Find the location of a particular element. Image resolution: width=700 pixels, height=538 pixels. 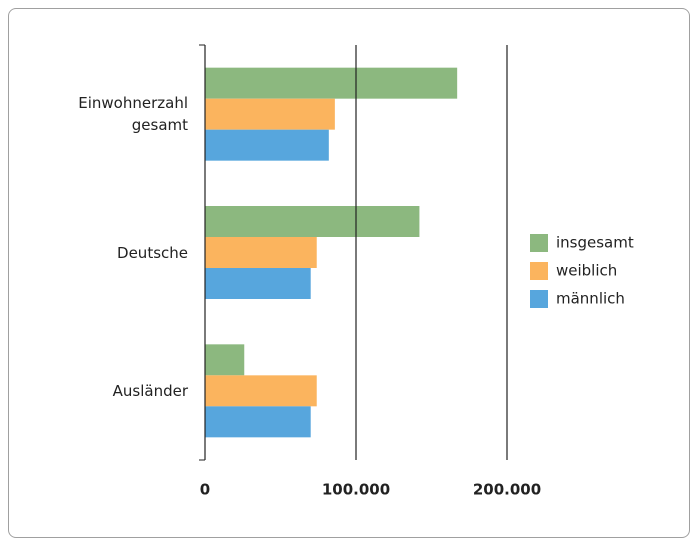

x-tick-label: 100.000 is located at coordinates (356, 490).